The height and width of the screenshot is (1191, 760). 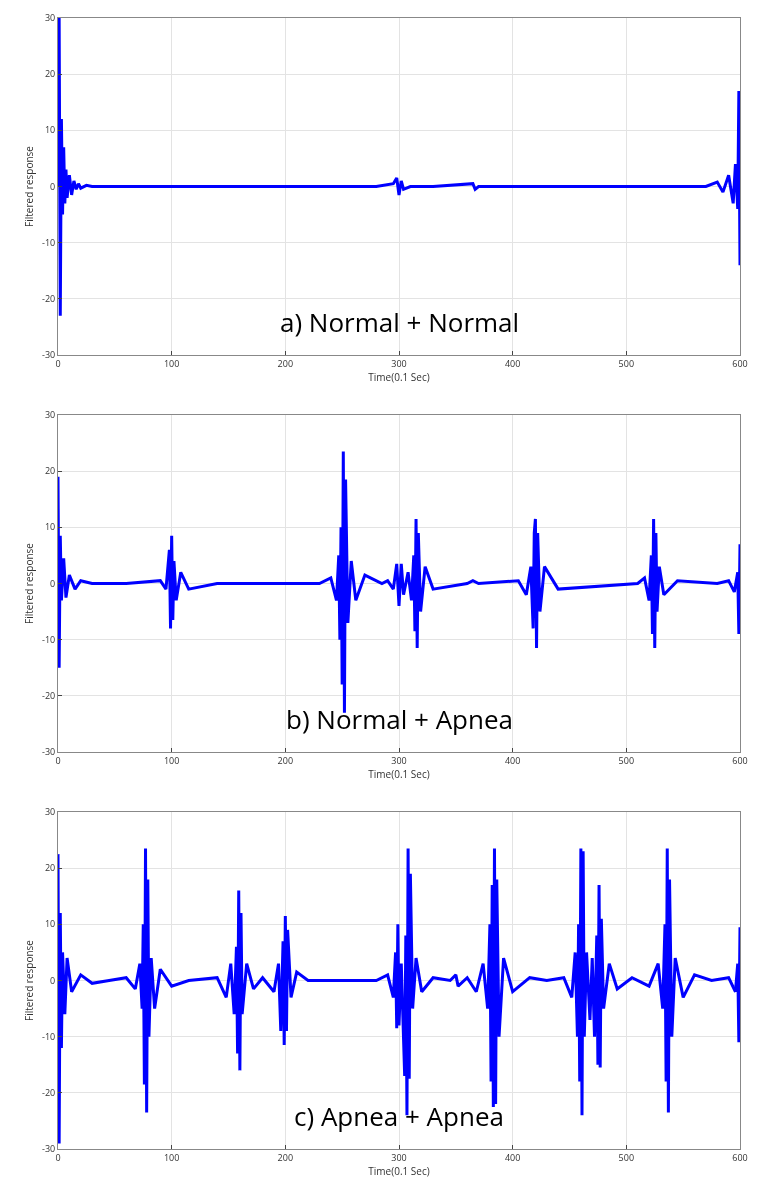 What do you see at coordinates (400, 322) in the screenshot?
I see `annotation: a) Normal + Normal` at bounding box center [400, 322].